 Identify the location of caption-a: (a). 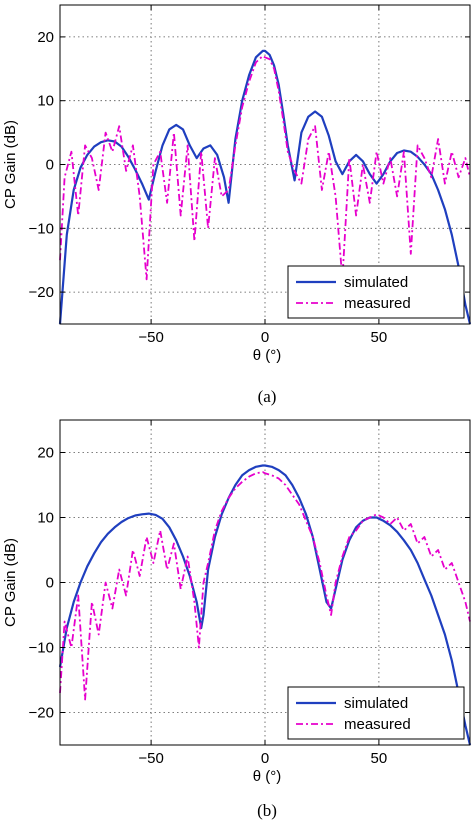
(267, 396).